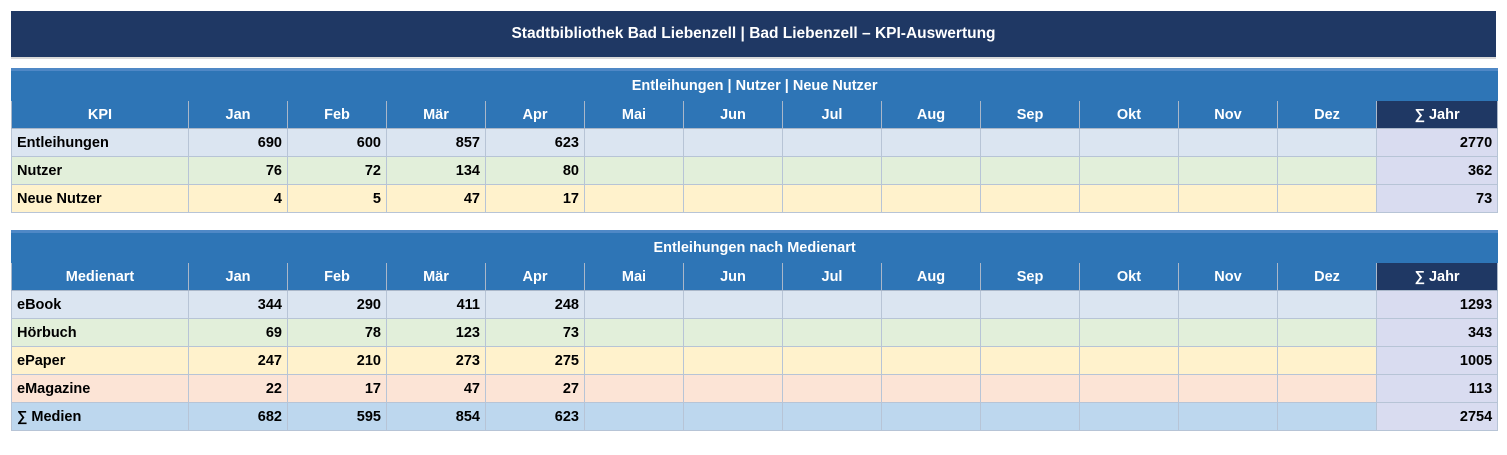 This screenshot has width=1507, height=455. What do you see at coordinates (100, 276) in the screenshot?
I see `column-header-label: Medienart` at bounding box center [100, 276].